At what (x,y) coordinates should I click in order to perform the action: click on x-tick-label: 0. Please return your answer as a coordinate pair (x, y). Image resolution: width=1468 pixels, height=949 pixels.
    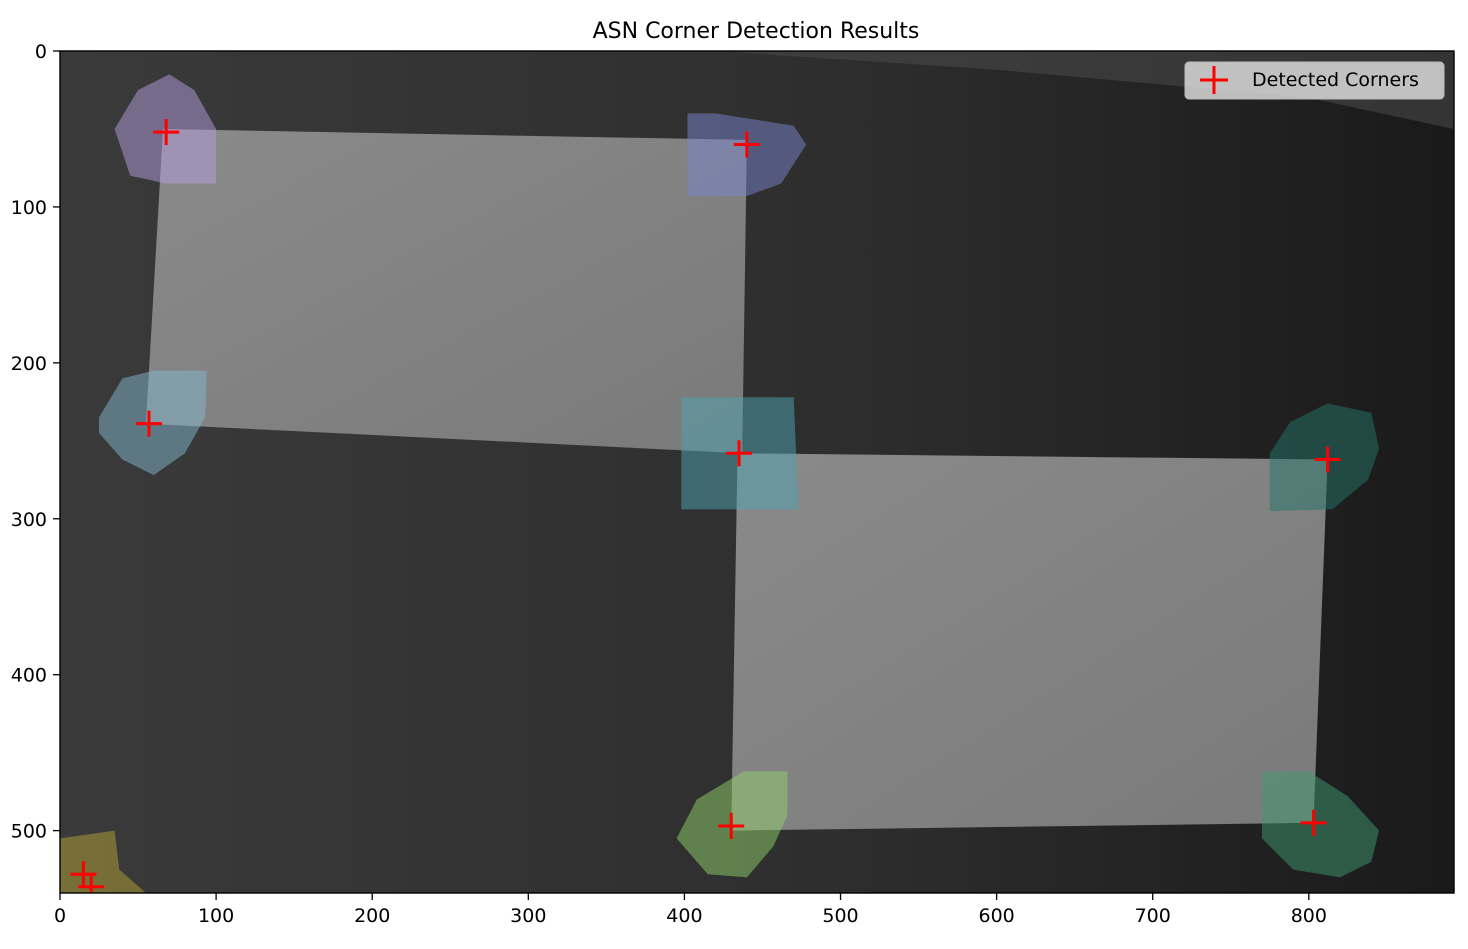
    Looking at the image, I should click on (60, 916).